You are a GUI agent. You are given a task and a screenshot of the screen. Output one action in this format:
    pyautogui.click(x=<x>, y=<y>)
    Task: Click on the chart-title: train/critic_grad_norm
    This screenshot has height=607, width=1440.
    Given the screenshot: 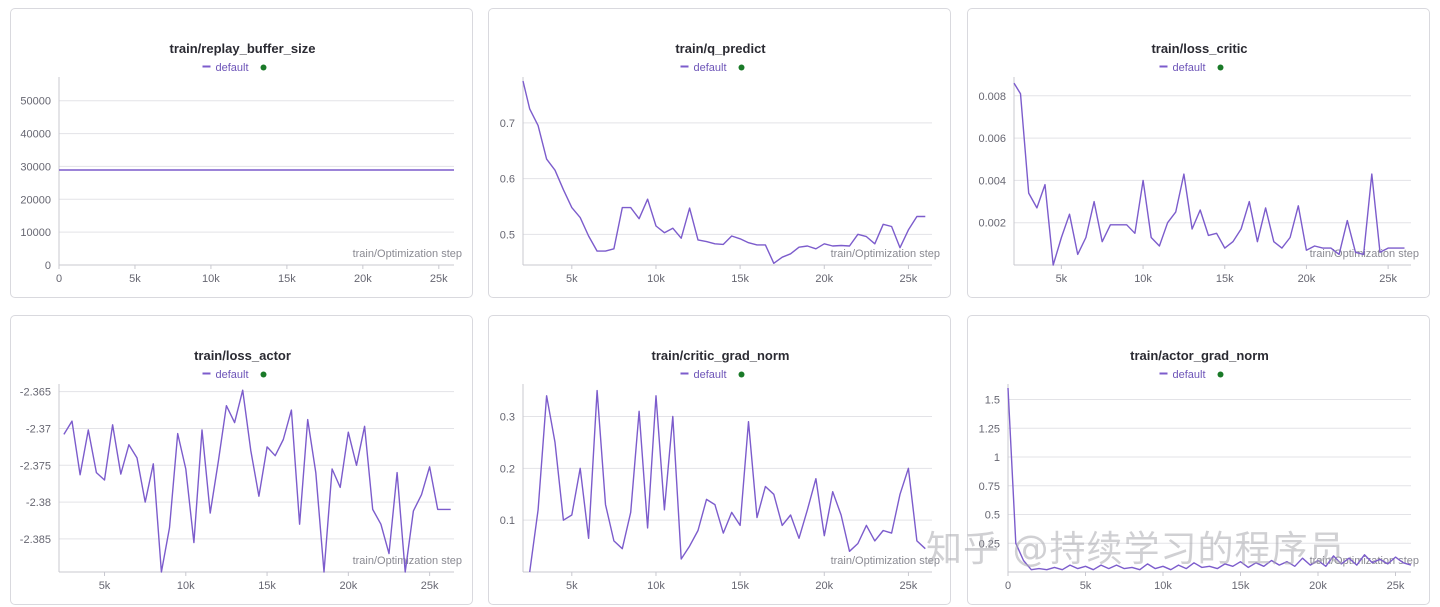 What is the action you would take?
    pyautogui.click(x=721, y=355)
    